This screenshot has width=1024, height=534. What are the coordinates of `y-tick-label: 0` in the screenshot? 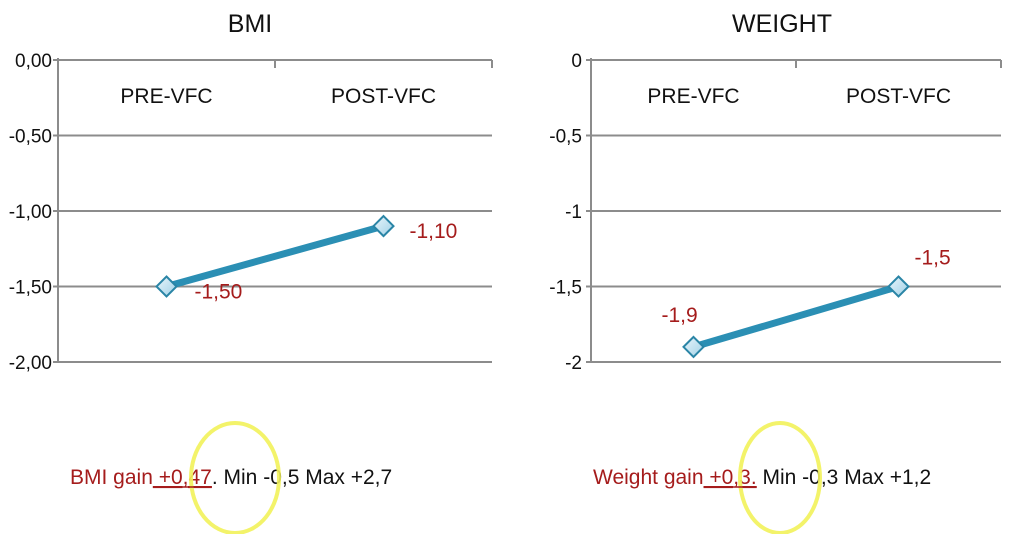 It's located at (576, 61).